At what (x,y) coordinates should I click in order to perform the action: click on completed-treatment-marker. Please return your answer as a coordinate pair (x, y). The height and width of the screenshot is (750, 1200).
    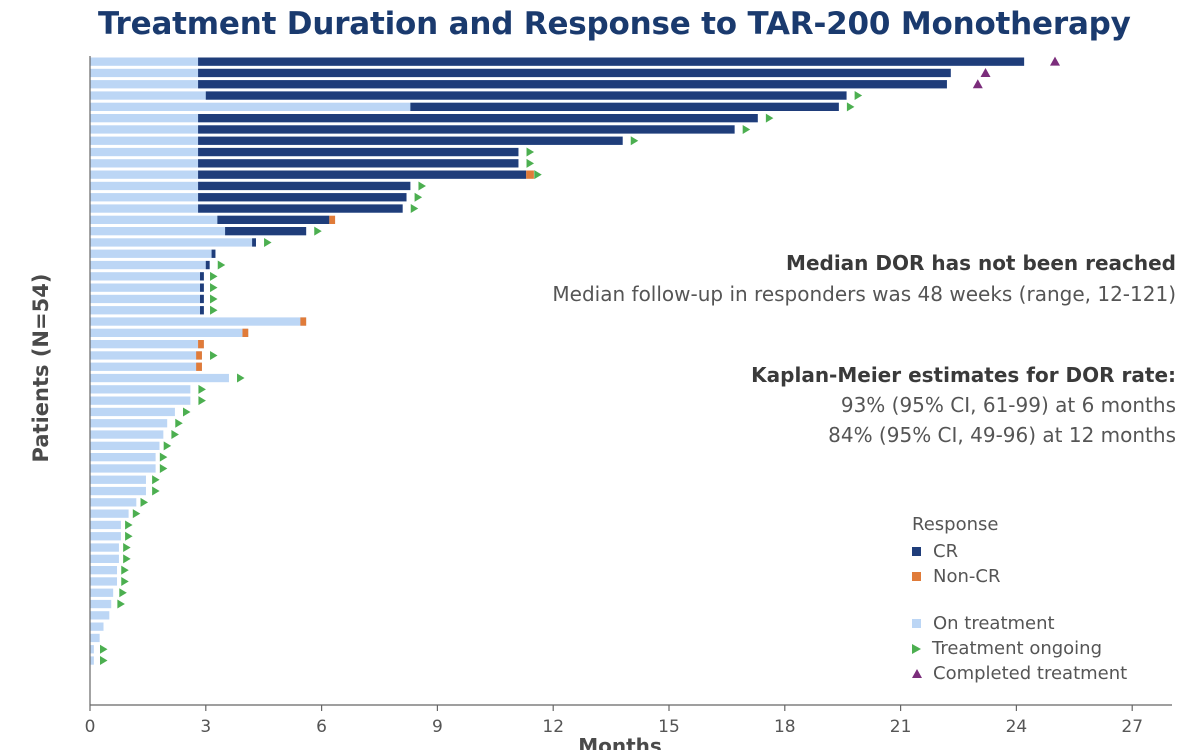
    Looking at the image, I should click on (985, 72).